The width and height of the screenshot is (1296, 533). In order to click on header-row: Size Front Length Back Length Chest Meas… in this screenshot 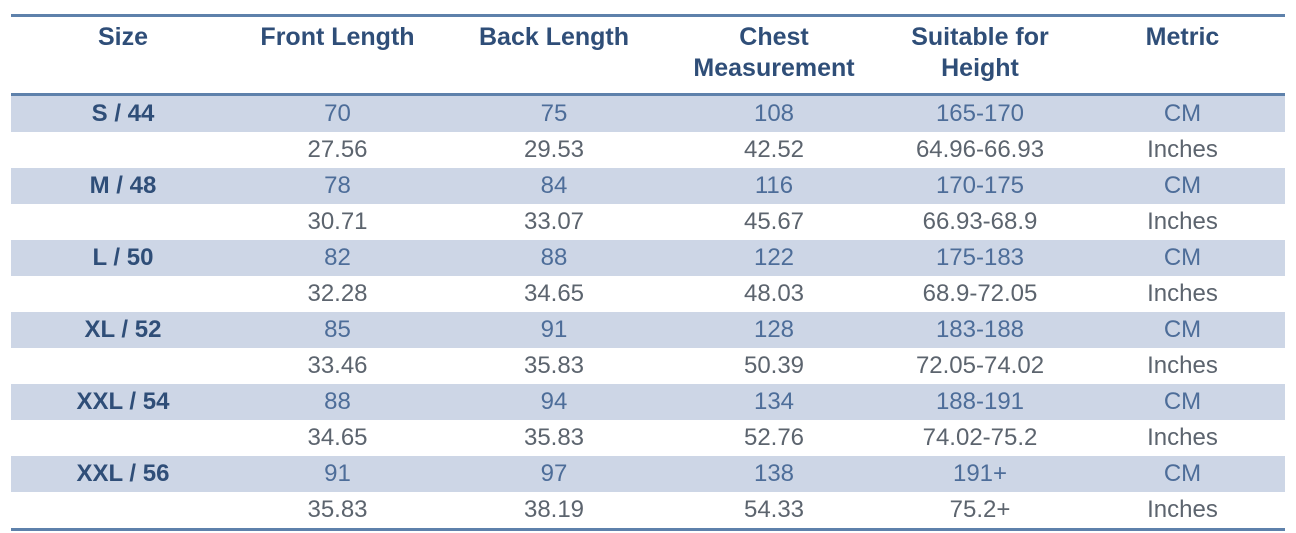, I will do `click(648, 55)`.